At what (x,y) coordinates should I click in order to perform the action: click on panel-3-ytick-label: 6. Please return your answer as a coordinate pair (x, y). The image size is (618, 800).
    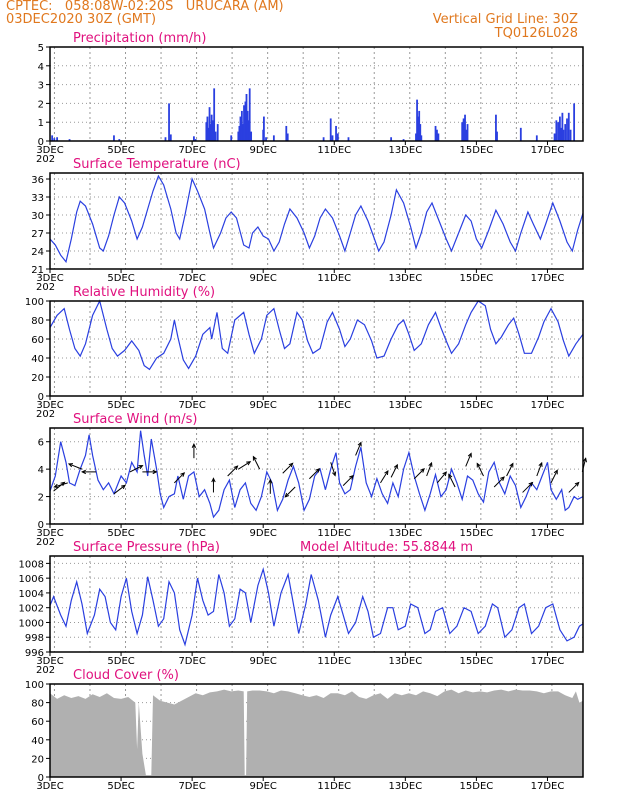
    Looking at the image, I should click on (41, 443).